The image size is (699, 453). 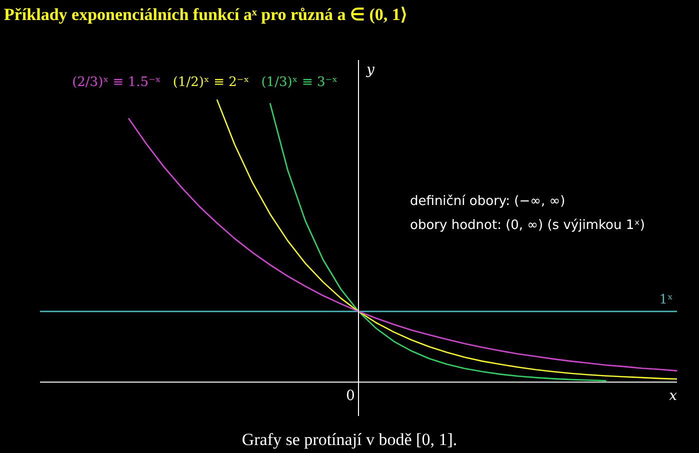 What do you see at coordinates (527, 225) in the screenshot?
I see `annotation: obory hodnot: (0, ∞) (s výjimkou 1ˣ)` at bounding box center [527, 225].